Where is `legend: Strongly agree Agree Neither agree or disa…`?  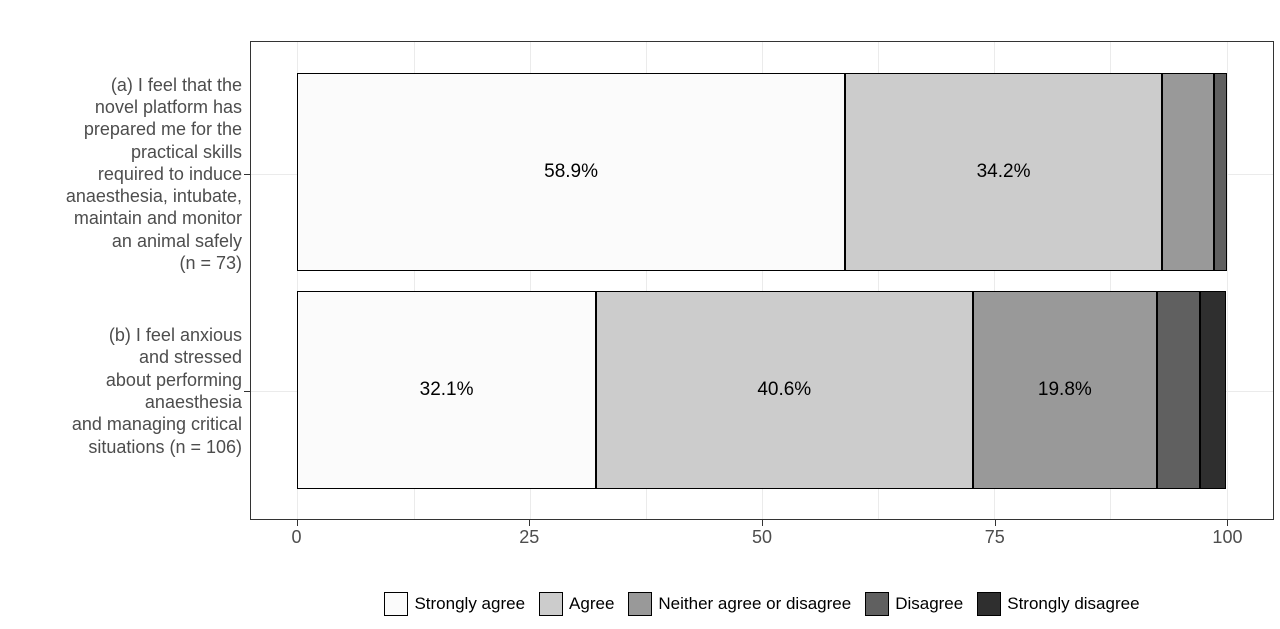
legend: Strongly agree Agree Neither agree or disa… is located at coordinates (762, 604).